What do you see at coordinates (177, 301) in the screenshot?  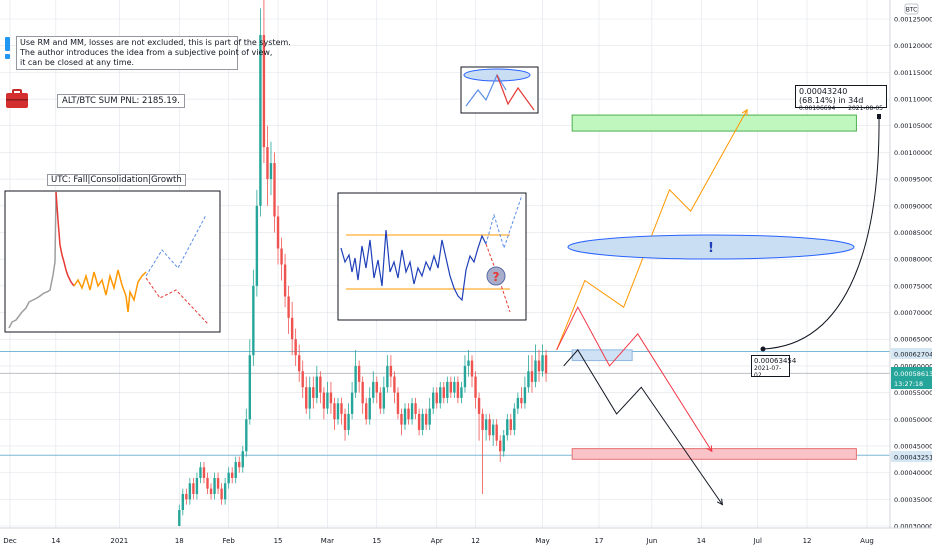 I see `utc-fall-projection` at bounding box center [177, 301].